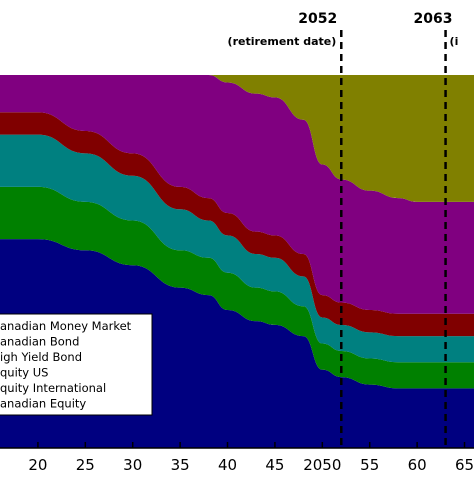 The height and width of the screenshot is (478, 474). What do you see at coordinates (41, 357) in the screenshot?
I see `legend-entry-high-yield-bond: igh Yield Bond` at bounding box center [41, 357].